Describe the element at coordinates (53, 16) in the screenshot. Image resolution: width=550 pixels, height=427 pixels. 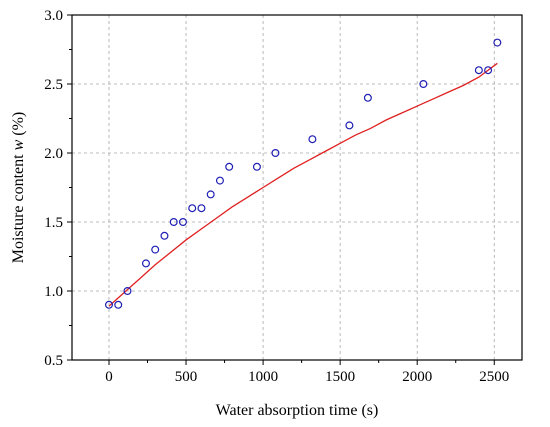
I see `y-tick-label: 3.0` at that location.